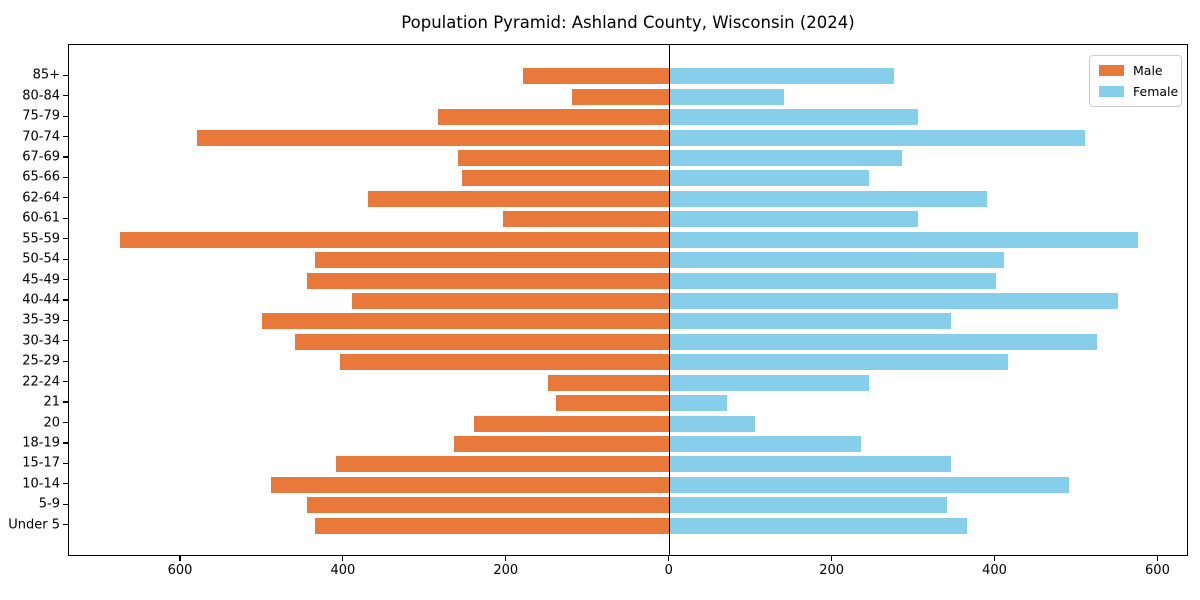 The height and width of the screenshot is (600, 1200). I want to click on x-axis-label: 0, so click(668, 570).